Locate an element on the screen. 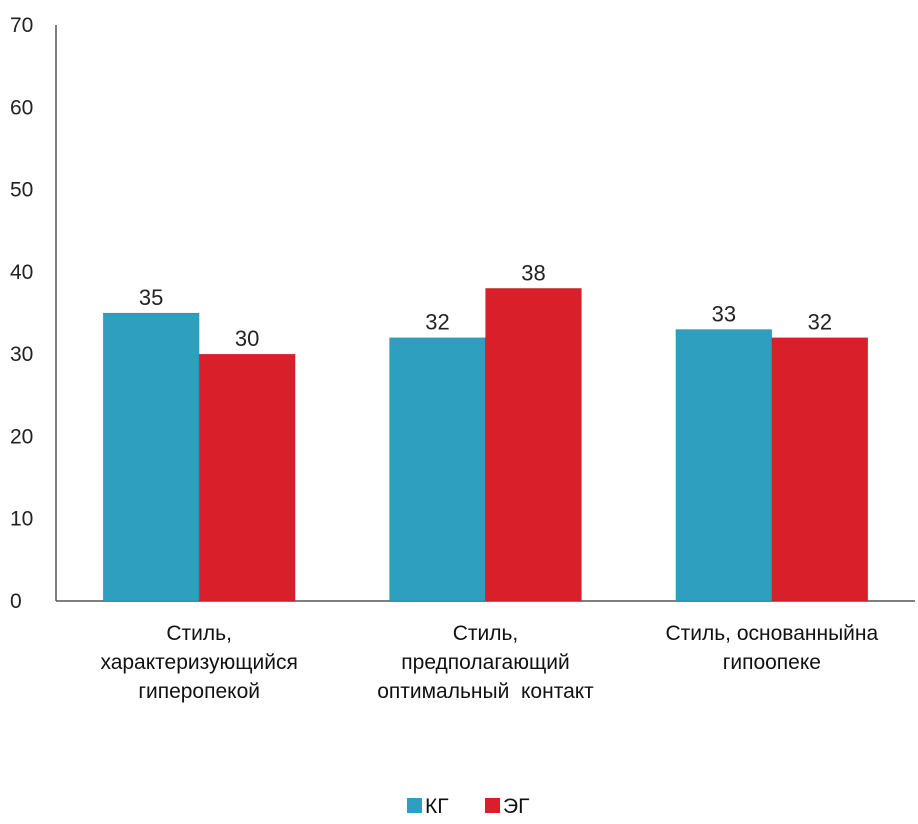 This screenshot has width=918, height=824. data-label: 33 is located at coordinates (724, 313).